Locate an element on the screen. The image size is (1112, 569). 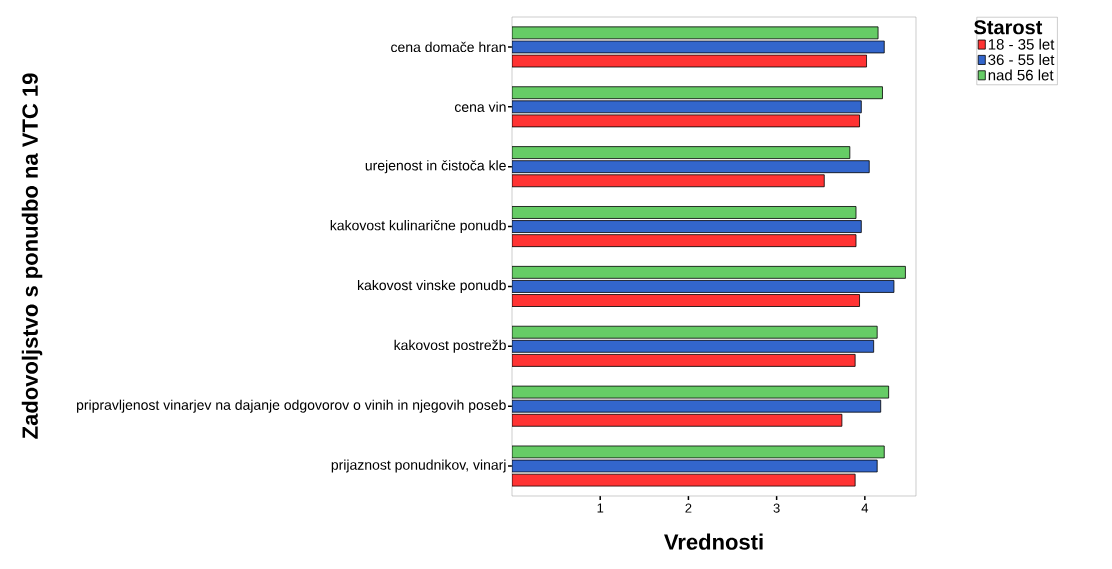
y-tick-label: urejenost in čistoča kle is located at coordinates (435, 167).